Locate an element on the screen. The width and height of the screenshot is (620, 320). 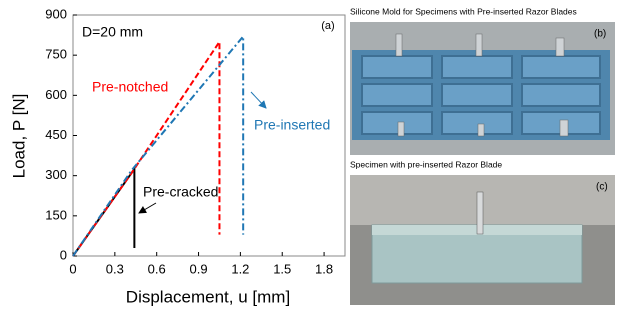
y-tick-label: 150 is located at coordinates (56, 214).